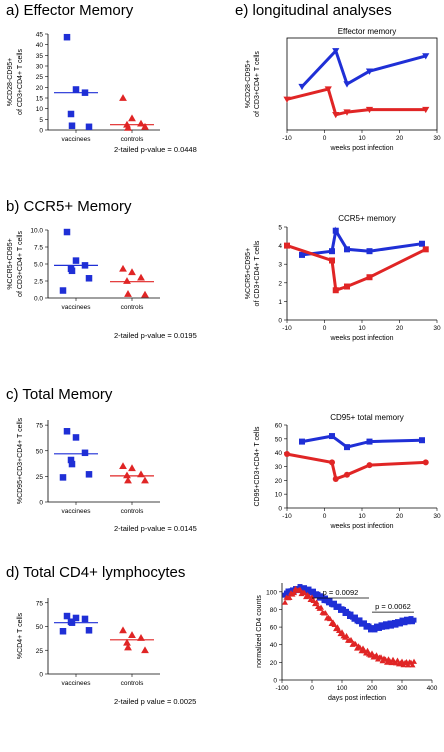 This screenshot has height=752, width=444. Describe the element at coordinates (41, 120) in the screenshot. I see `y-tick-label-a: 5` at that location.